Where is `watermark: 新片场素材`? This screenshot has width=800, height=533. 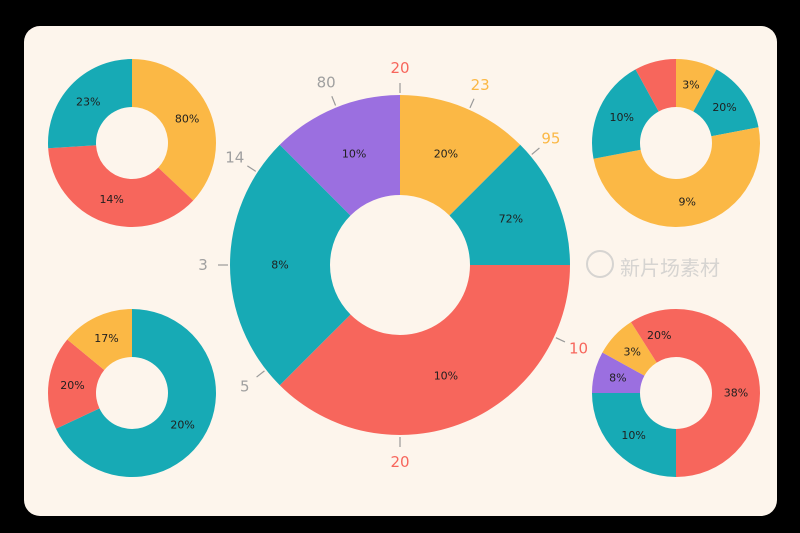
watermark: 新片场素材 is located at coordinates (674, 265).